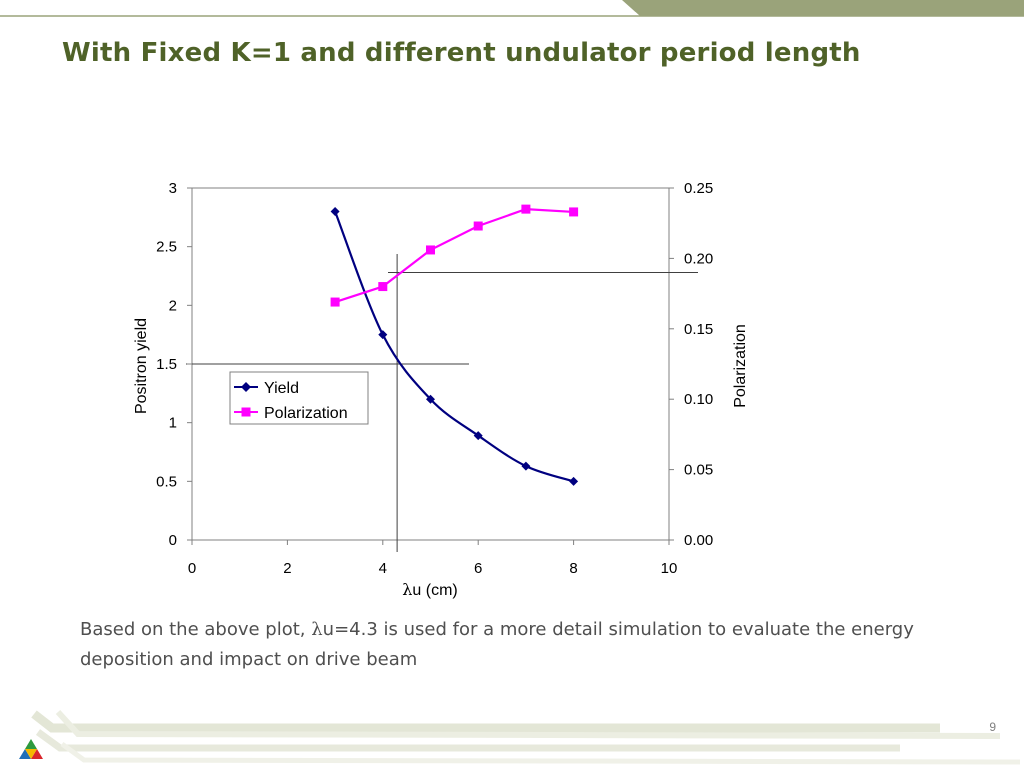 The height and width of the screenshot is (768, 1024). I want to click on lambda-symbol: λ, so click(407, 589).